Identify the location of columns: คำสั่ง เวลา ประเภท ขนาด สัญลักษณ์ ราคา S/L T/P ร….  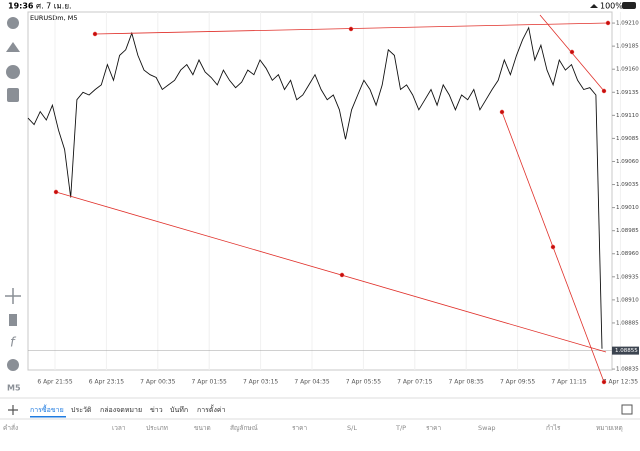
(313, 427).